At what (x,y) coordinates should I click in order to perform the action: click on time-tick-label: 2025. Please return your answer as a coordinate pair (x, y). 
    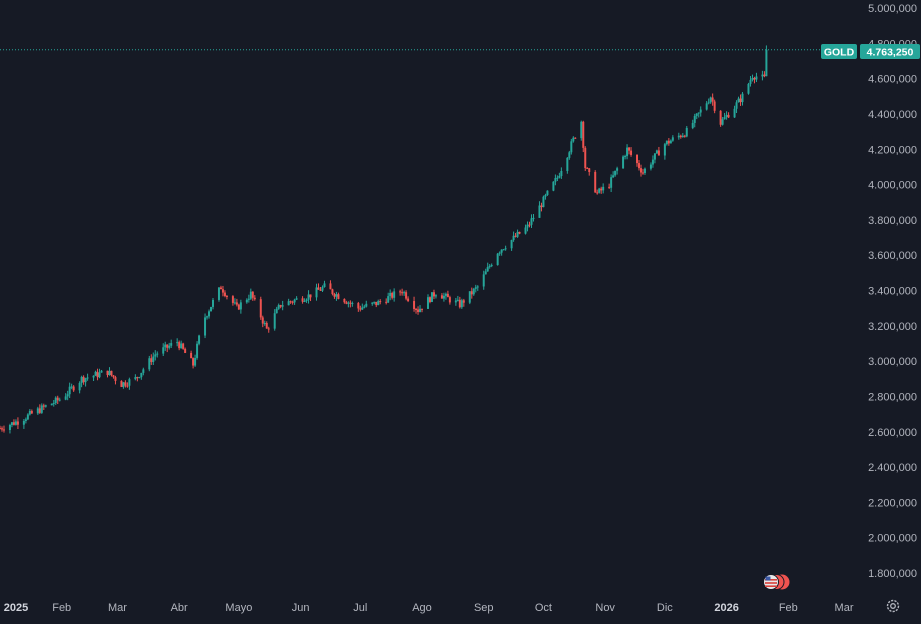
    Looking at the image, I should click on (16, 608).